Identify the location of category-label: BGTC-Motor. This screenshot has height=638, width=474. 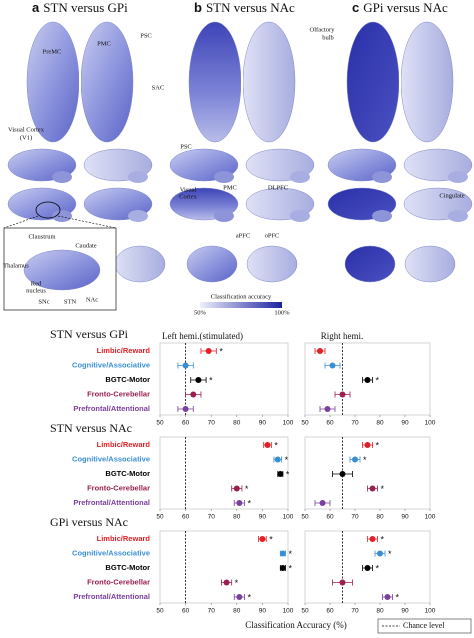
(127, 473).